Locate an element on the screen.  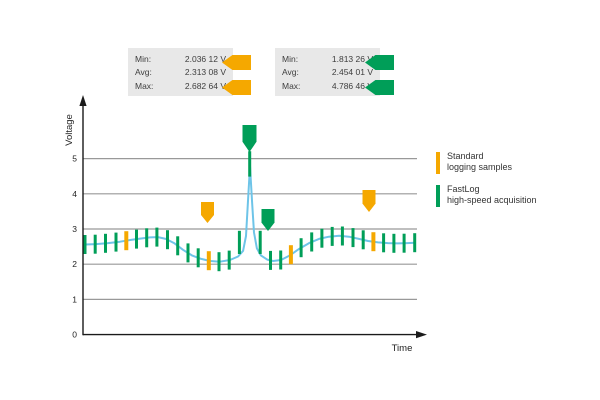
stats-row-max: Max: 4.786 46 V is located at coordinates (327, 86).